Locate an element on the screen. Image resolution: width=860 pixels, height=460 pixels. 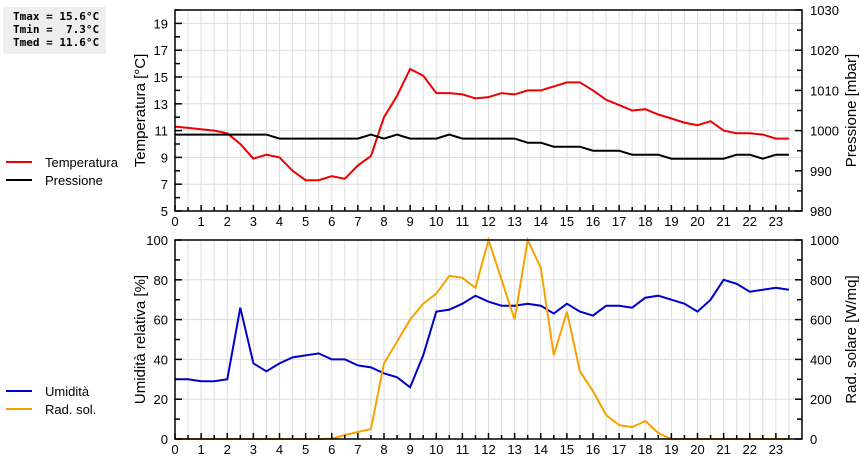
y2-tick-label: 1010 is located at coordinates (824, 90).